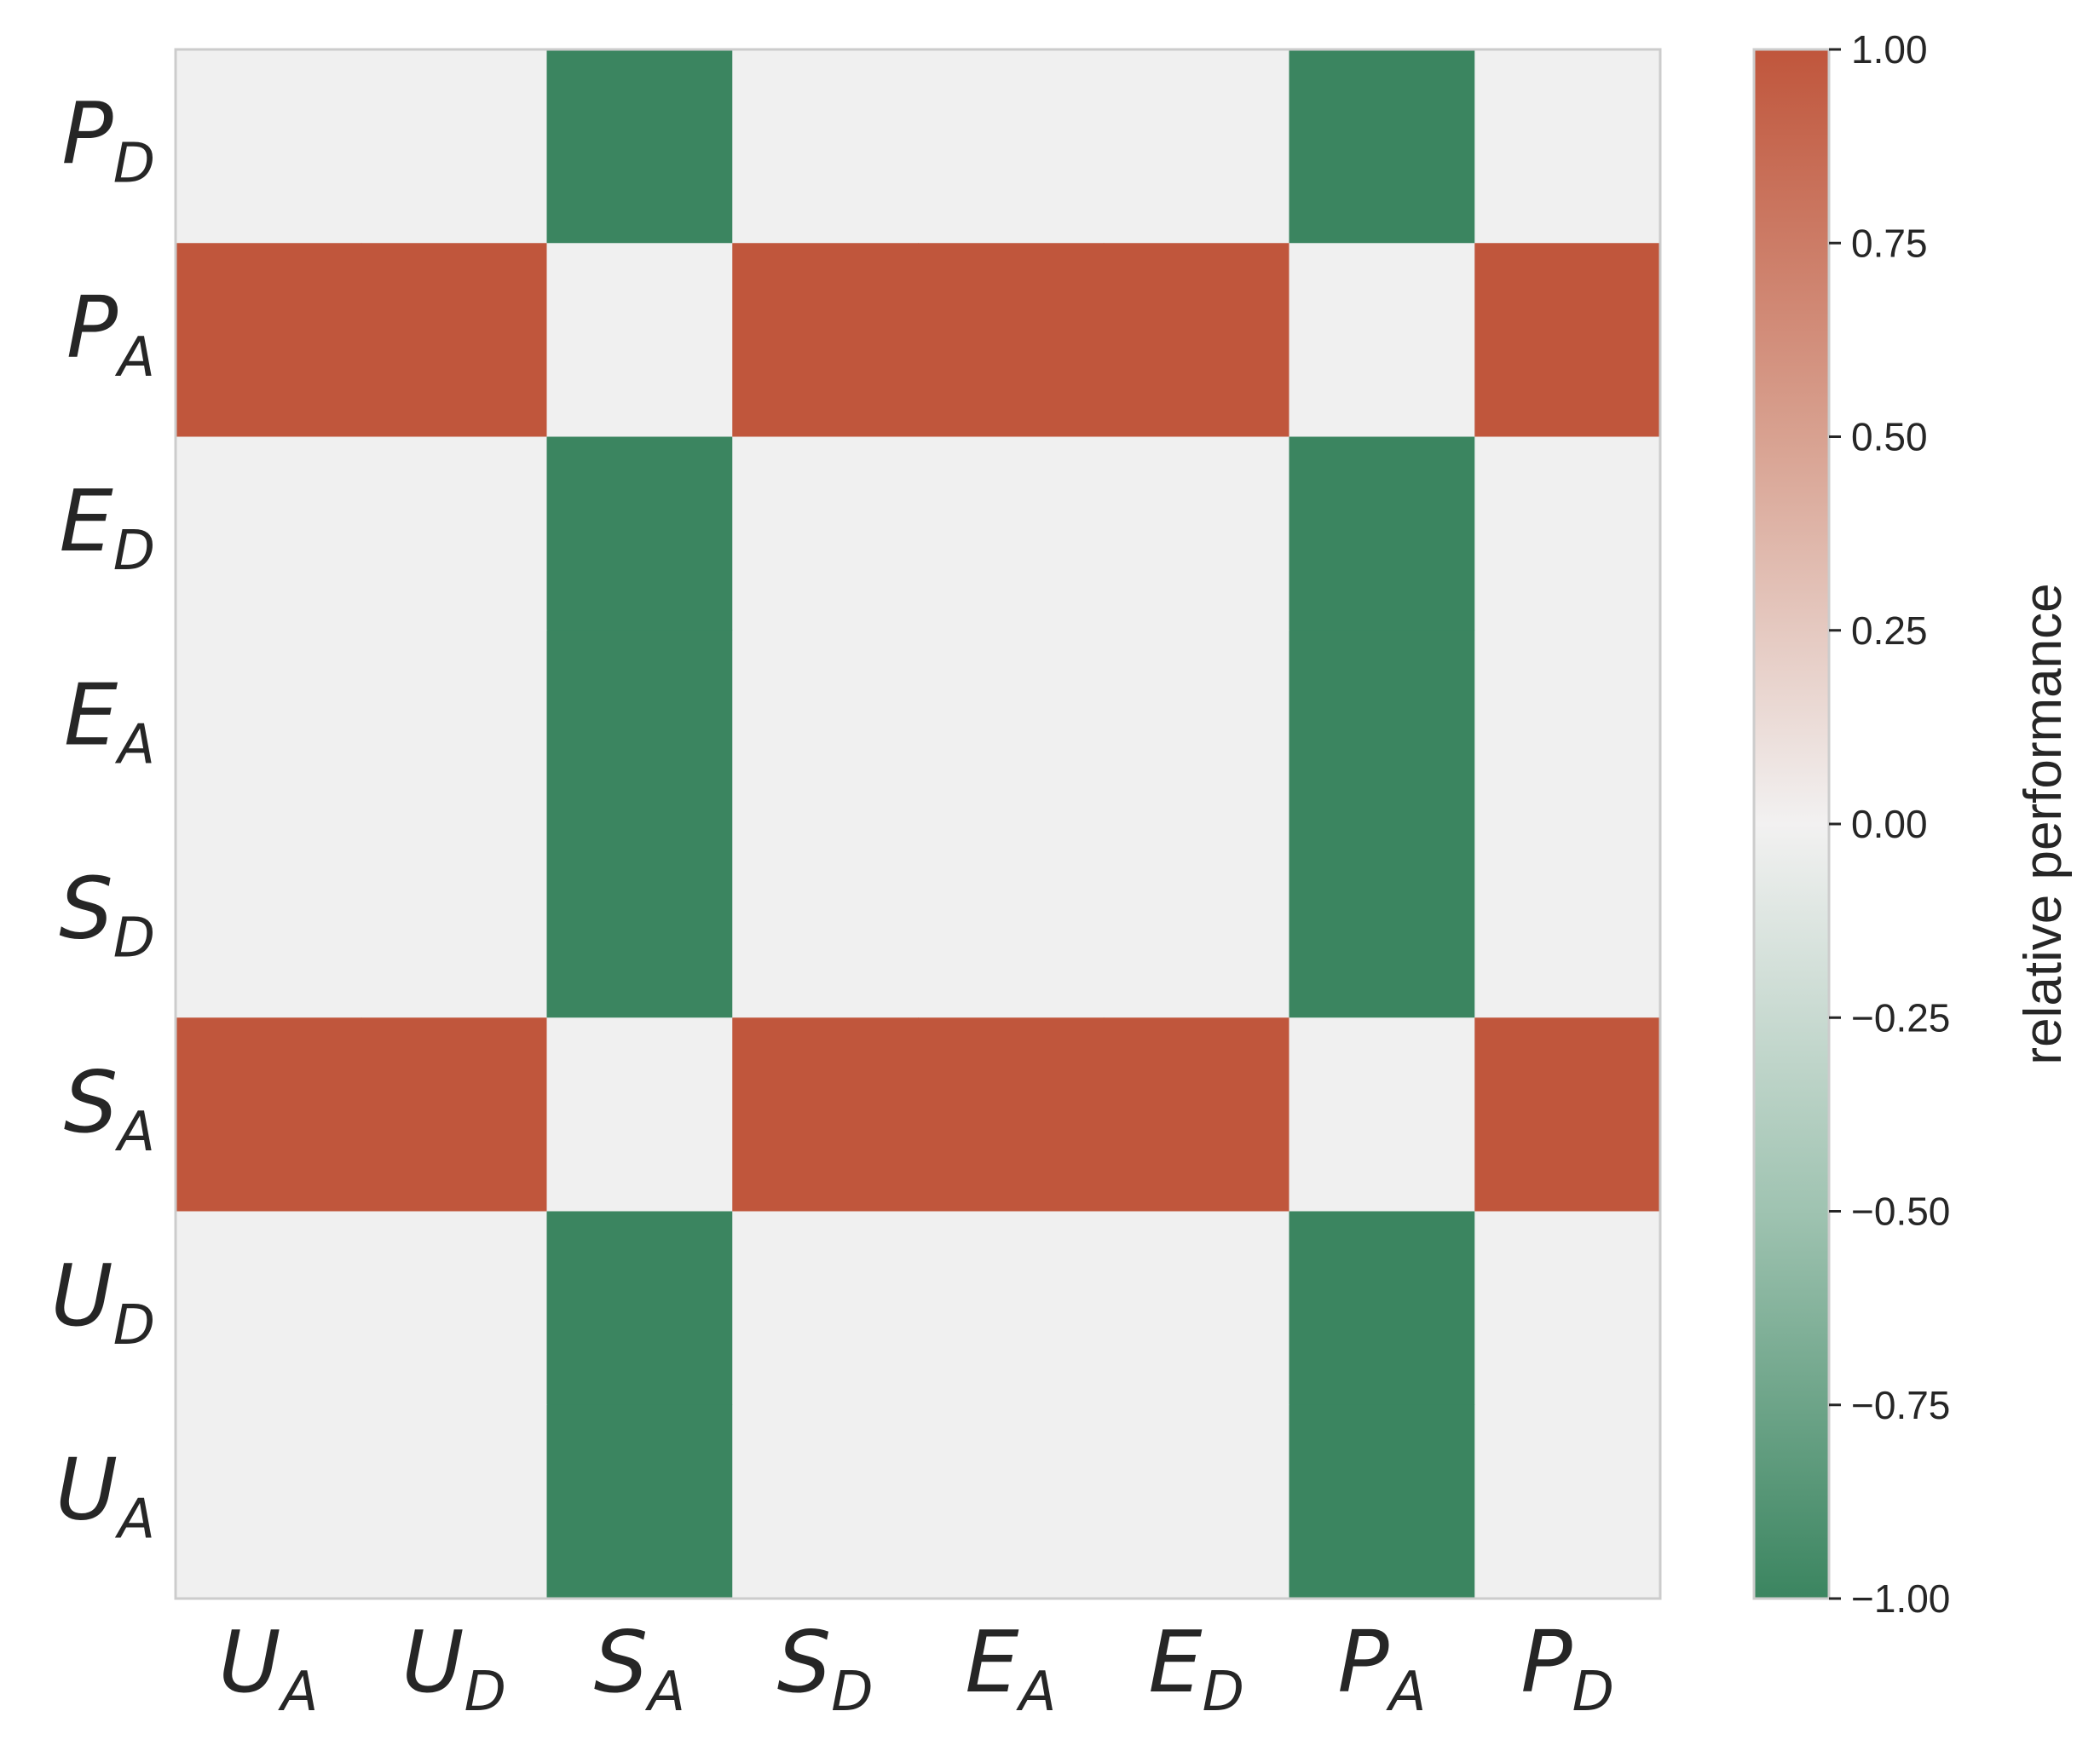  I want to click on colorbar-tick-label: 0.00, so click(1889, 824).